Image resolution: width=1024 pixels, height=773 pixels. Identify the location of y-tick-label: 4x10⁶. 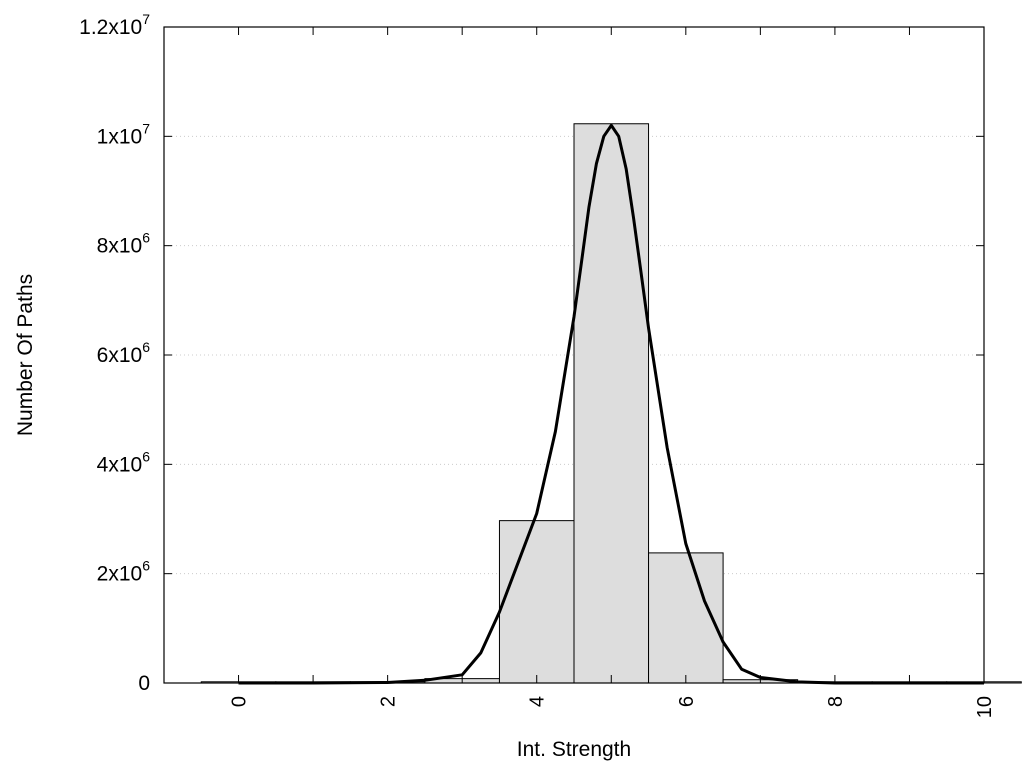
(124, 462).